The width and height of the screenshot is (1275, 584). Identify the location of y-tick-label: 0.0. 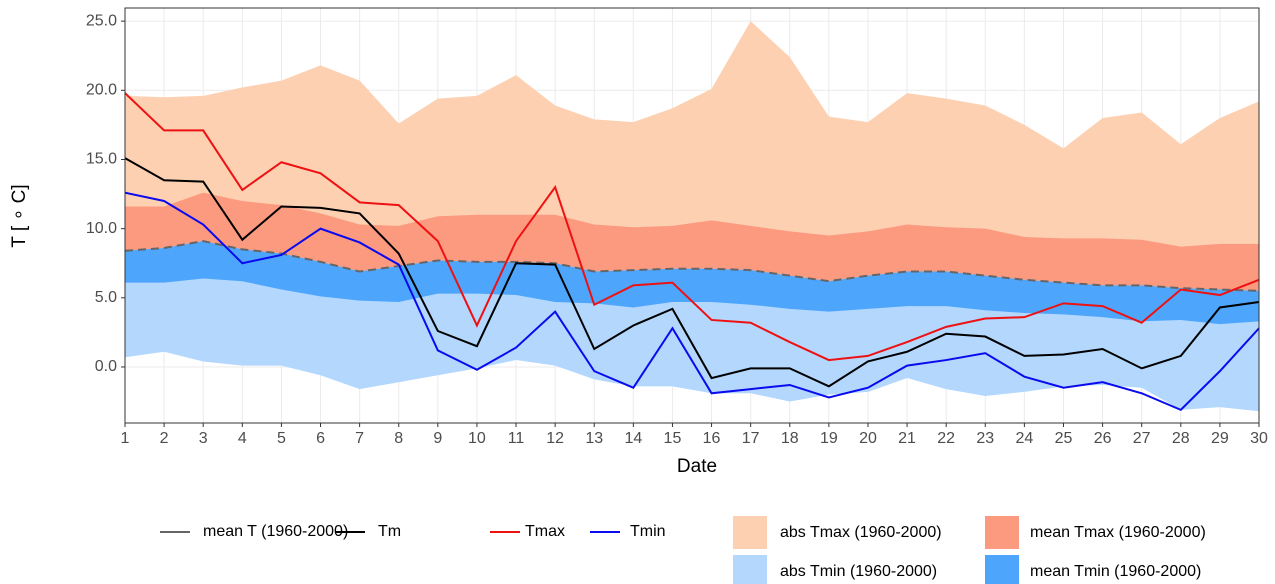
(106, 366).